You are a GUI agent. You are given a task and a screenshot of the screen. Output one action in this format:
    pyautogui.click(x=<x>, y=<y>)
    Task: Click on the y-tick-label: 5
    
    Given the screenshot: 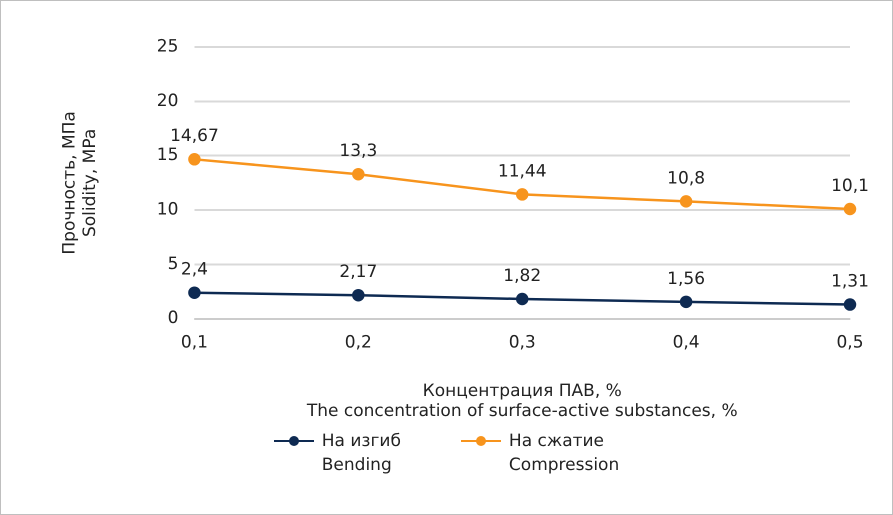 What is the action you would take?
    pyautogui.click(x=173, y=264)
    